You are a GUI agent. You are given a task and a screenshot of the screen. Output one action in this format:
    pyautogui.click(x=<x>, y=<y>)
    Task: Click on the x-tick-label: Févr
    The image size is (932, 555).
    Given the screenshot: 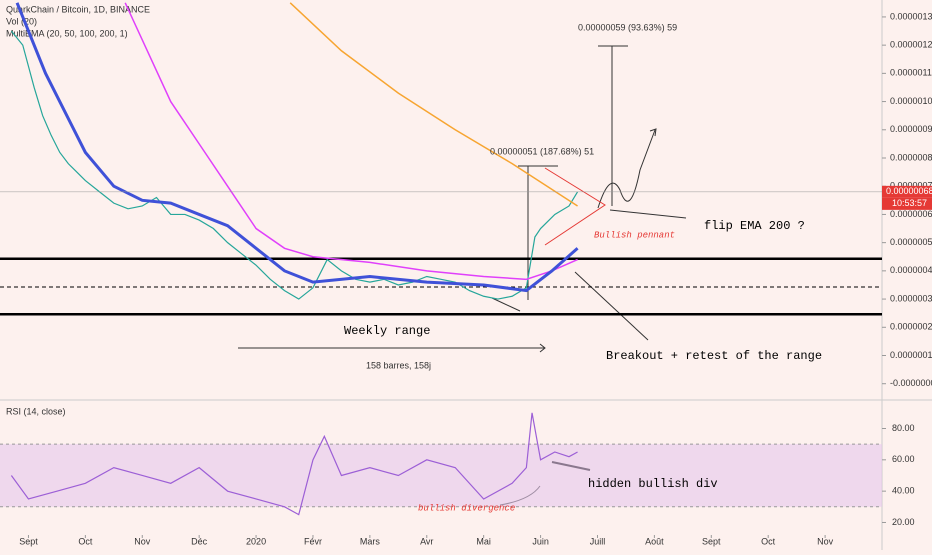 What is the action you would take?
    pyautogui.click(x=313, y=541)
    